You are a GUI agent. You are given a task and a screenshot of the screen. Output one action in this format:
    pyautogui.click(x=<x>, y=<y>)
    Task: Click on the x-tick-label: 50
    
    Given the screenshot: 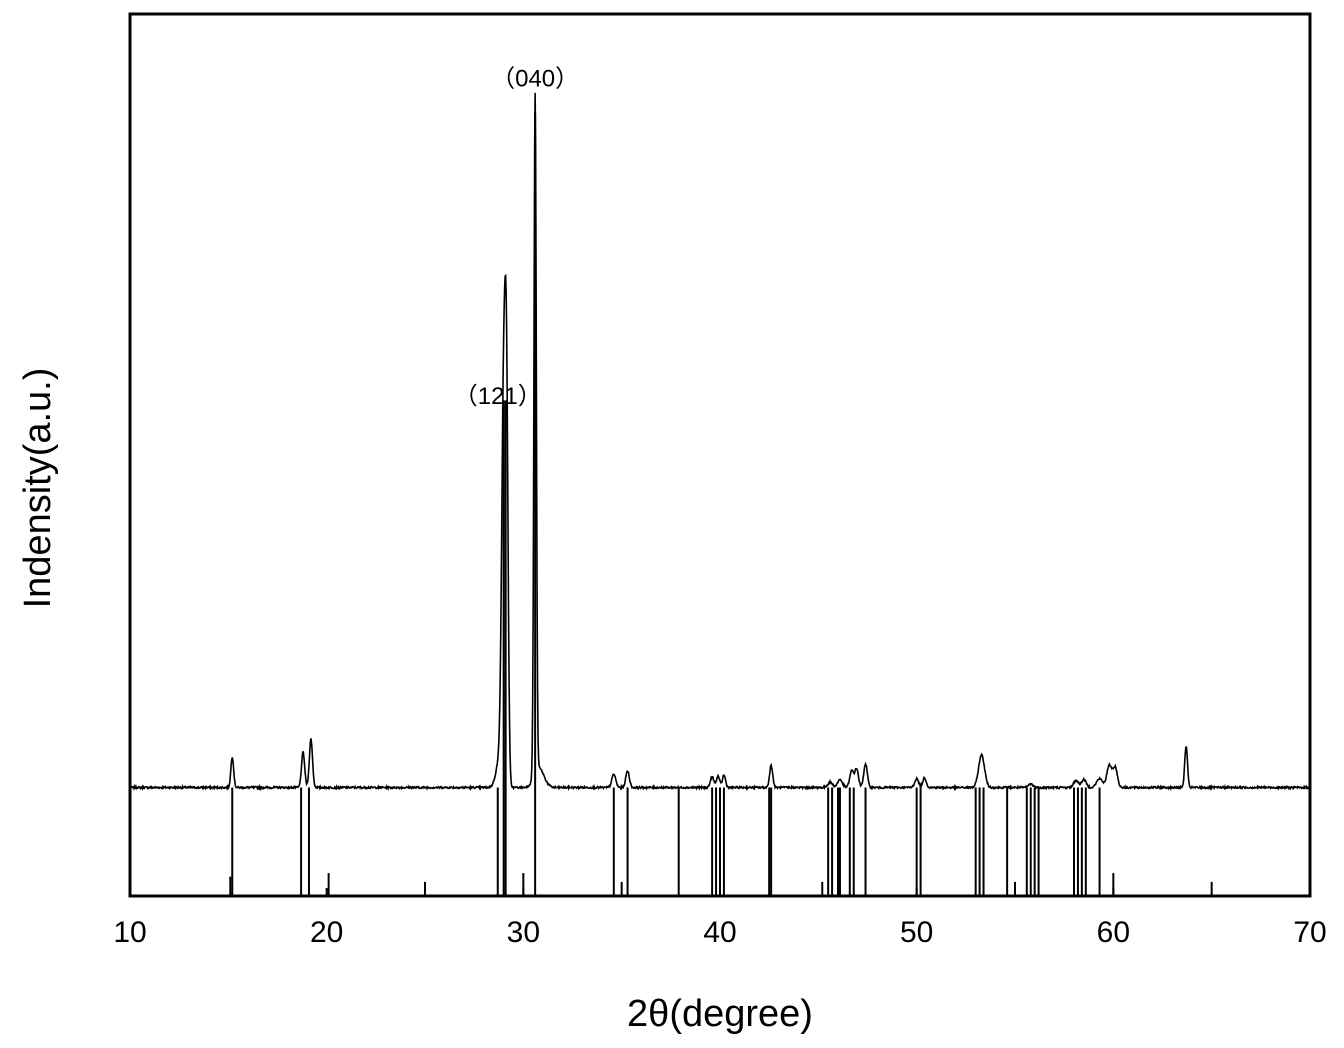 What is the action you would take?
    pyautogui.click(x=916, y=932)
    